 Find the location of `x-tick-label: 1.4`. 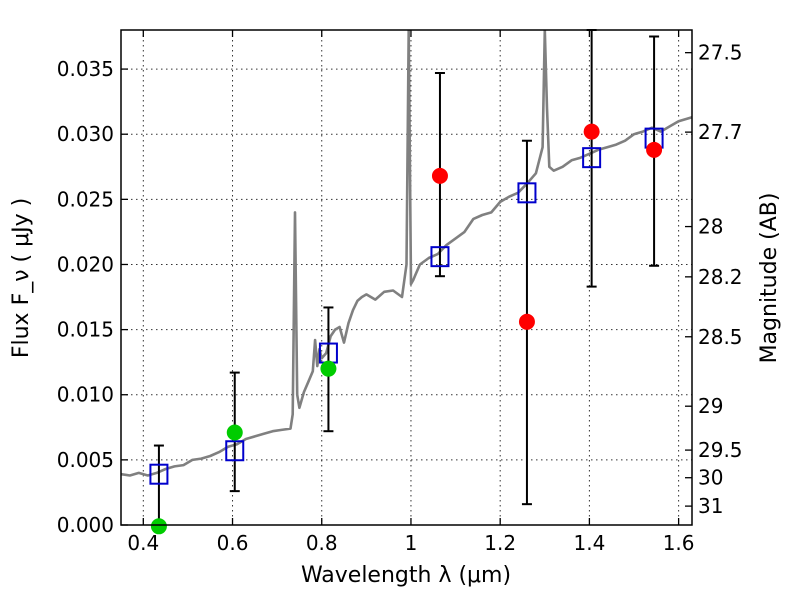

x-tick-label: 1.4 is located at coordinates (589, 543).